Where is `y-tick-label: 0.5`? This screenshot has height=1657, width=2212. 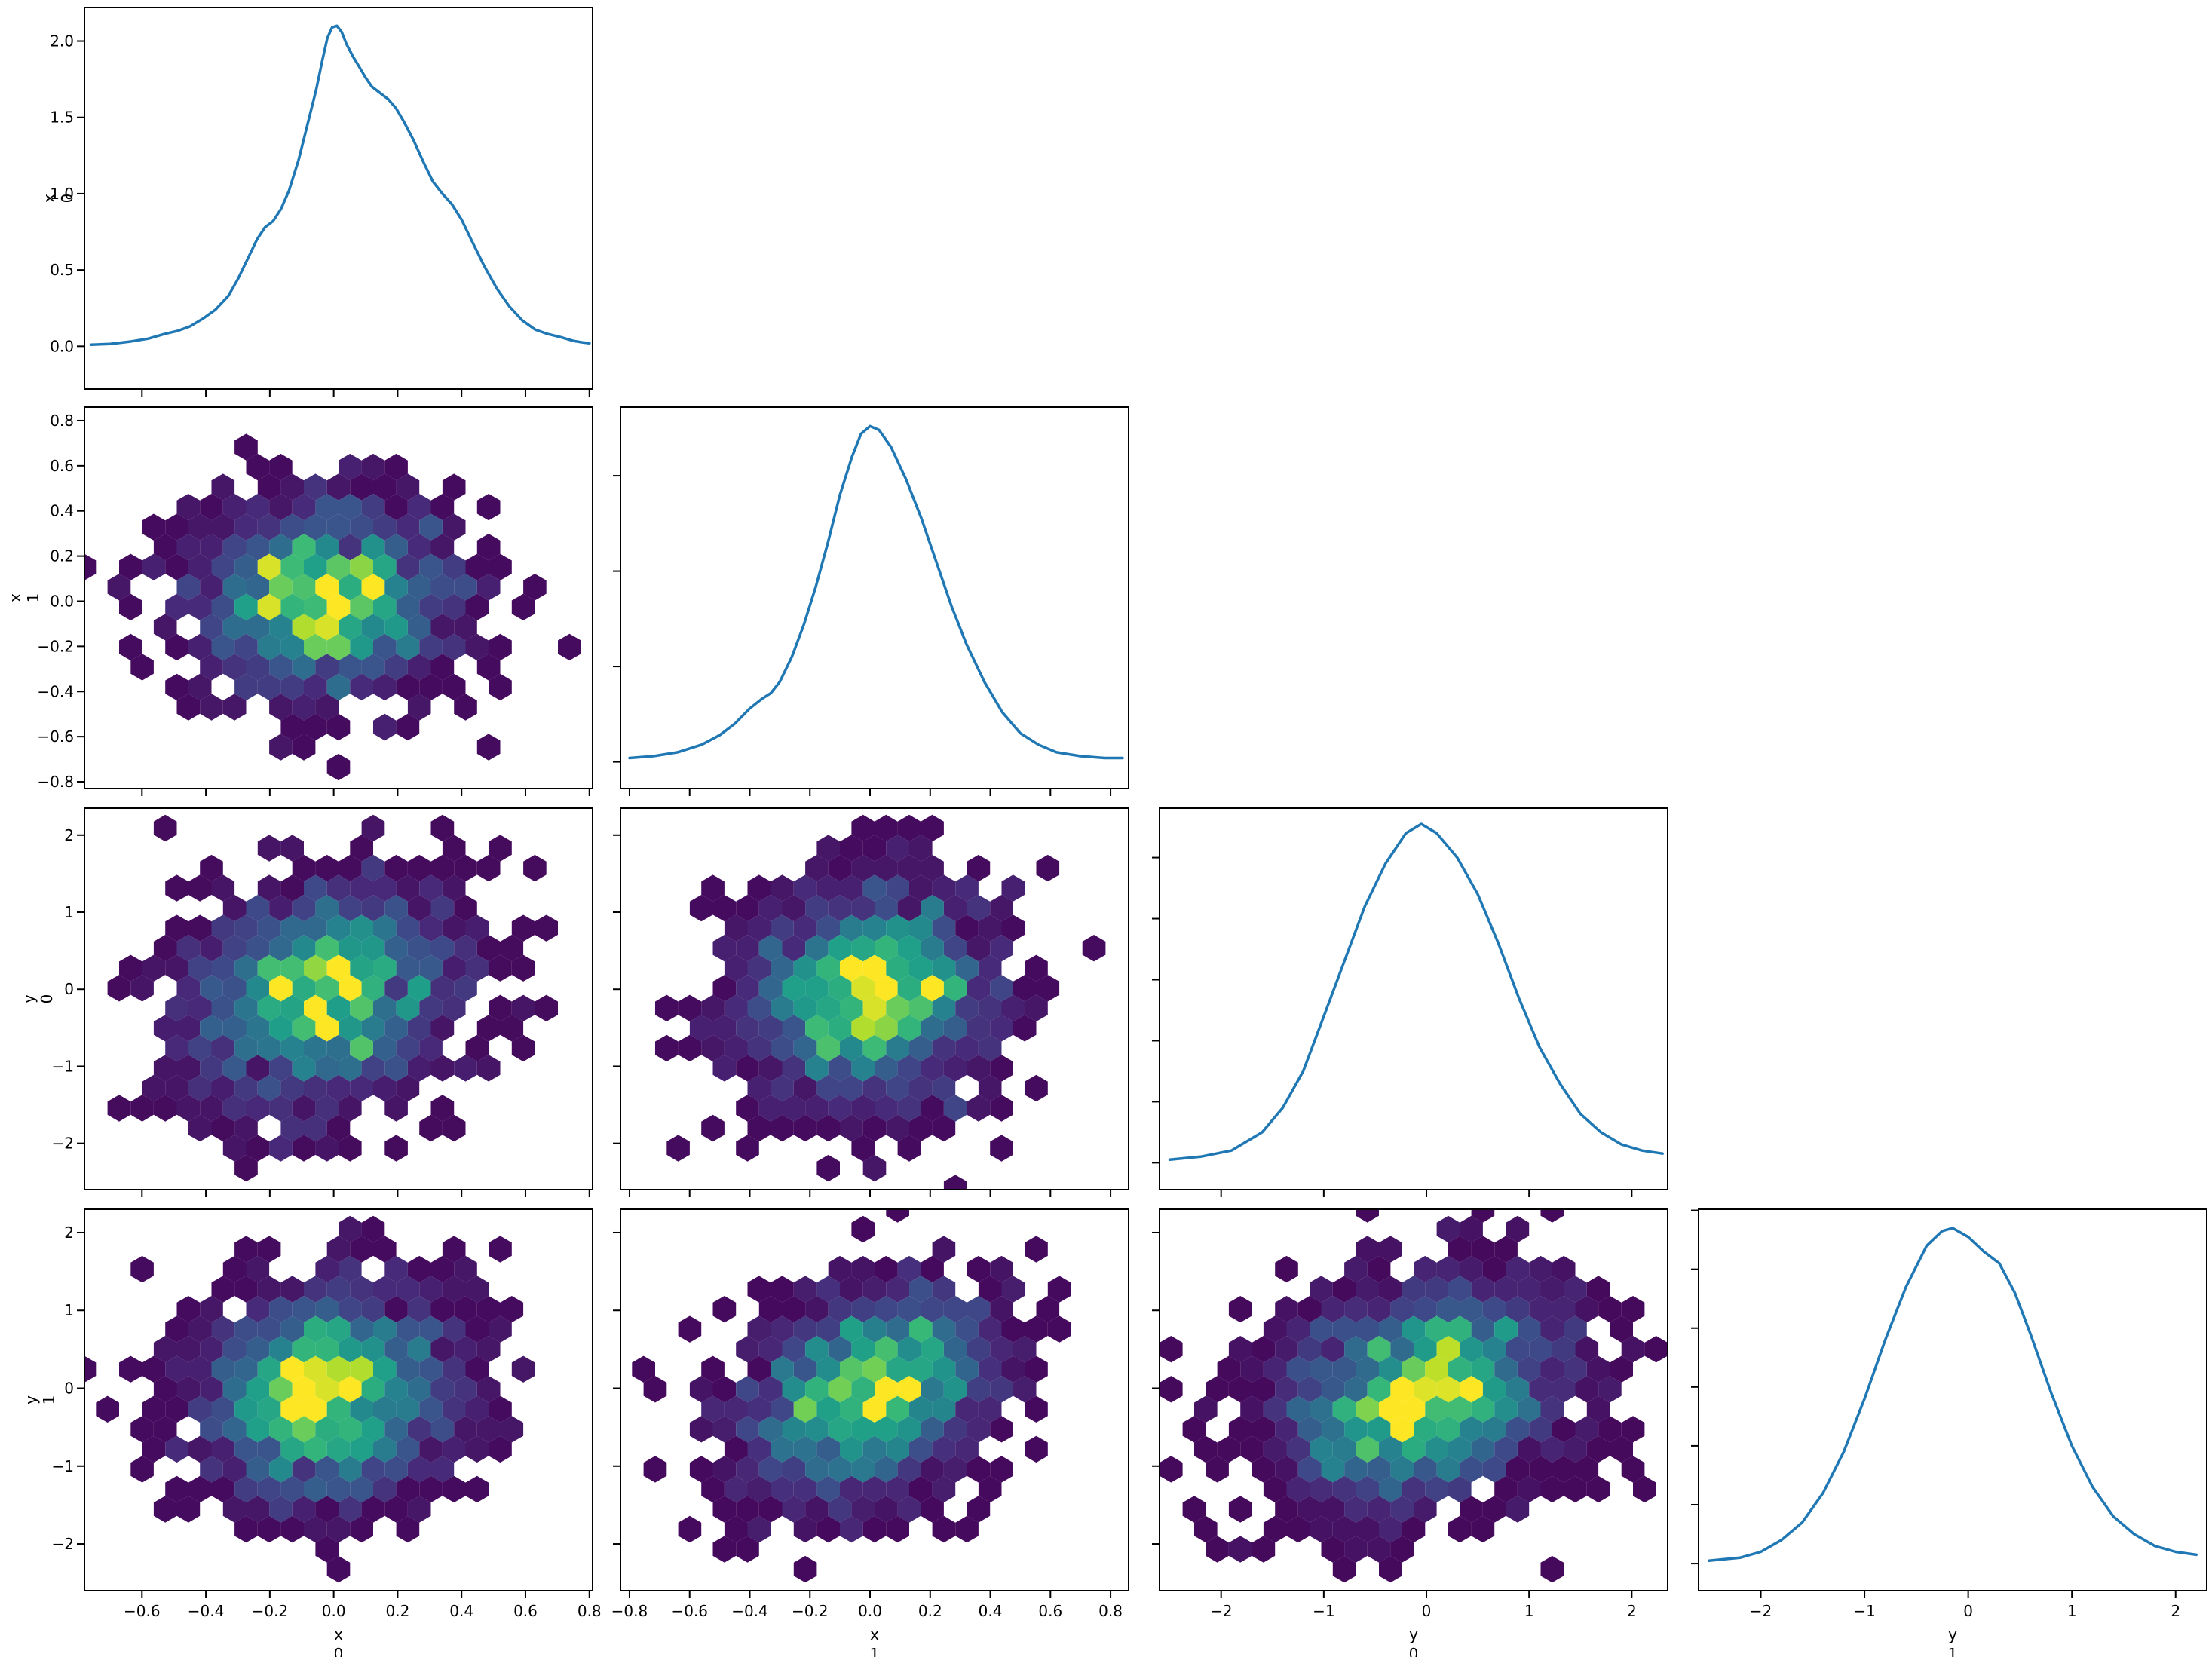
y-tick-label: 0.5 is located at coordinates (62, 270).